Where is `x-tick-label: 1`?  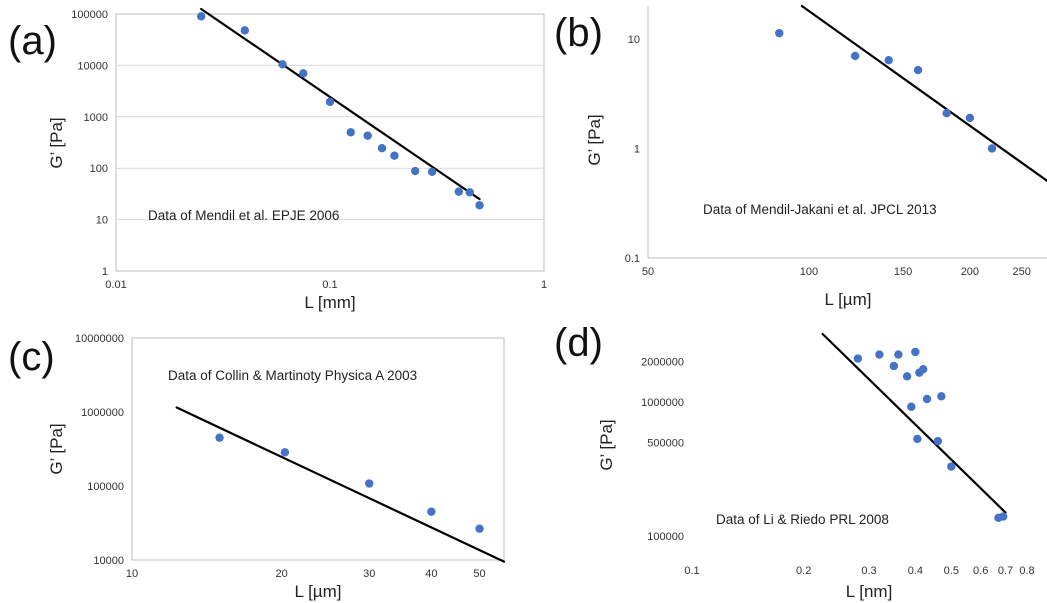
x-tick-label: 1 is located at coordinates (544, 285).